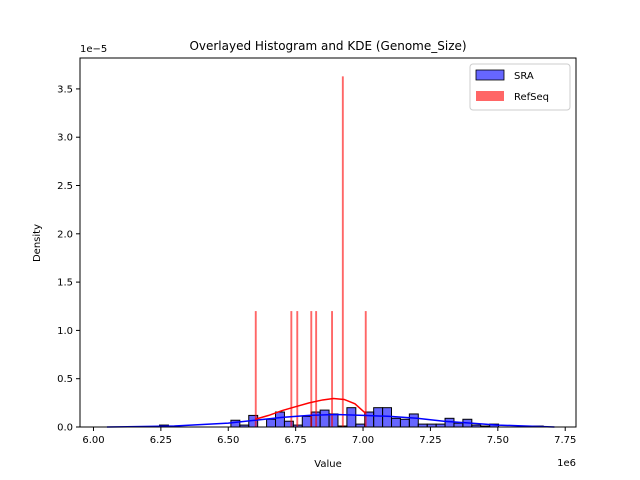  What do you see at coordinates (490, 75) in the screenshot?
I see `legend-swatch-sra` at bounding box center [490, 75].